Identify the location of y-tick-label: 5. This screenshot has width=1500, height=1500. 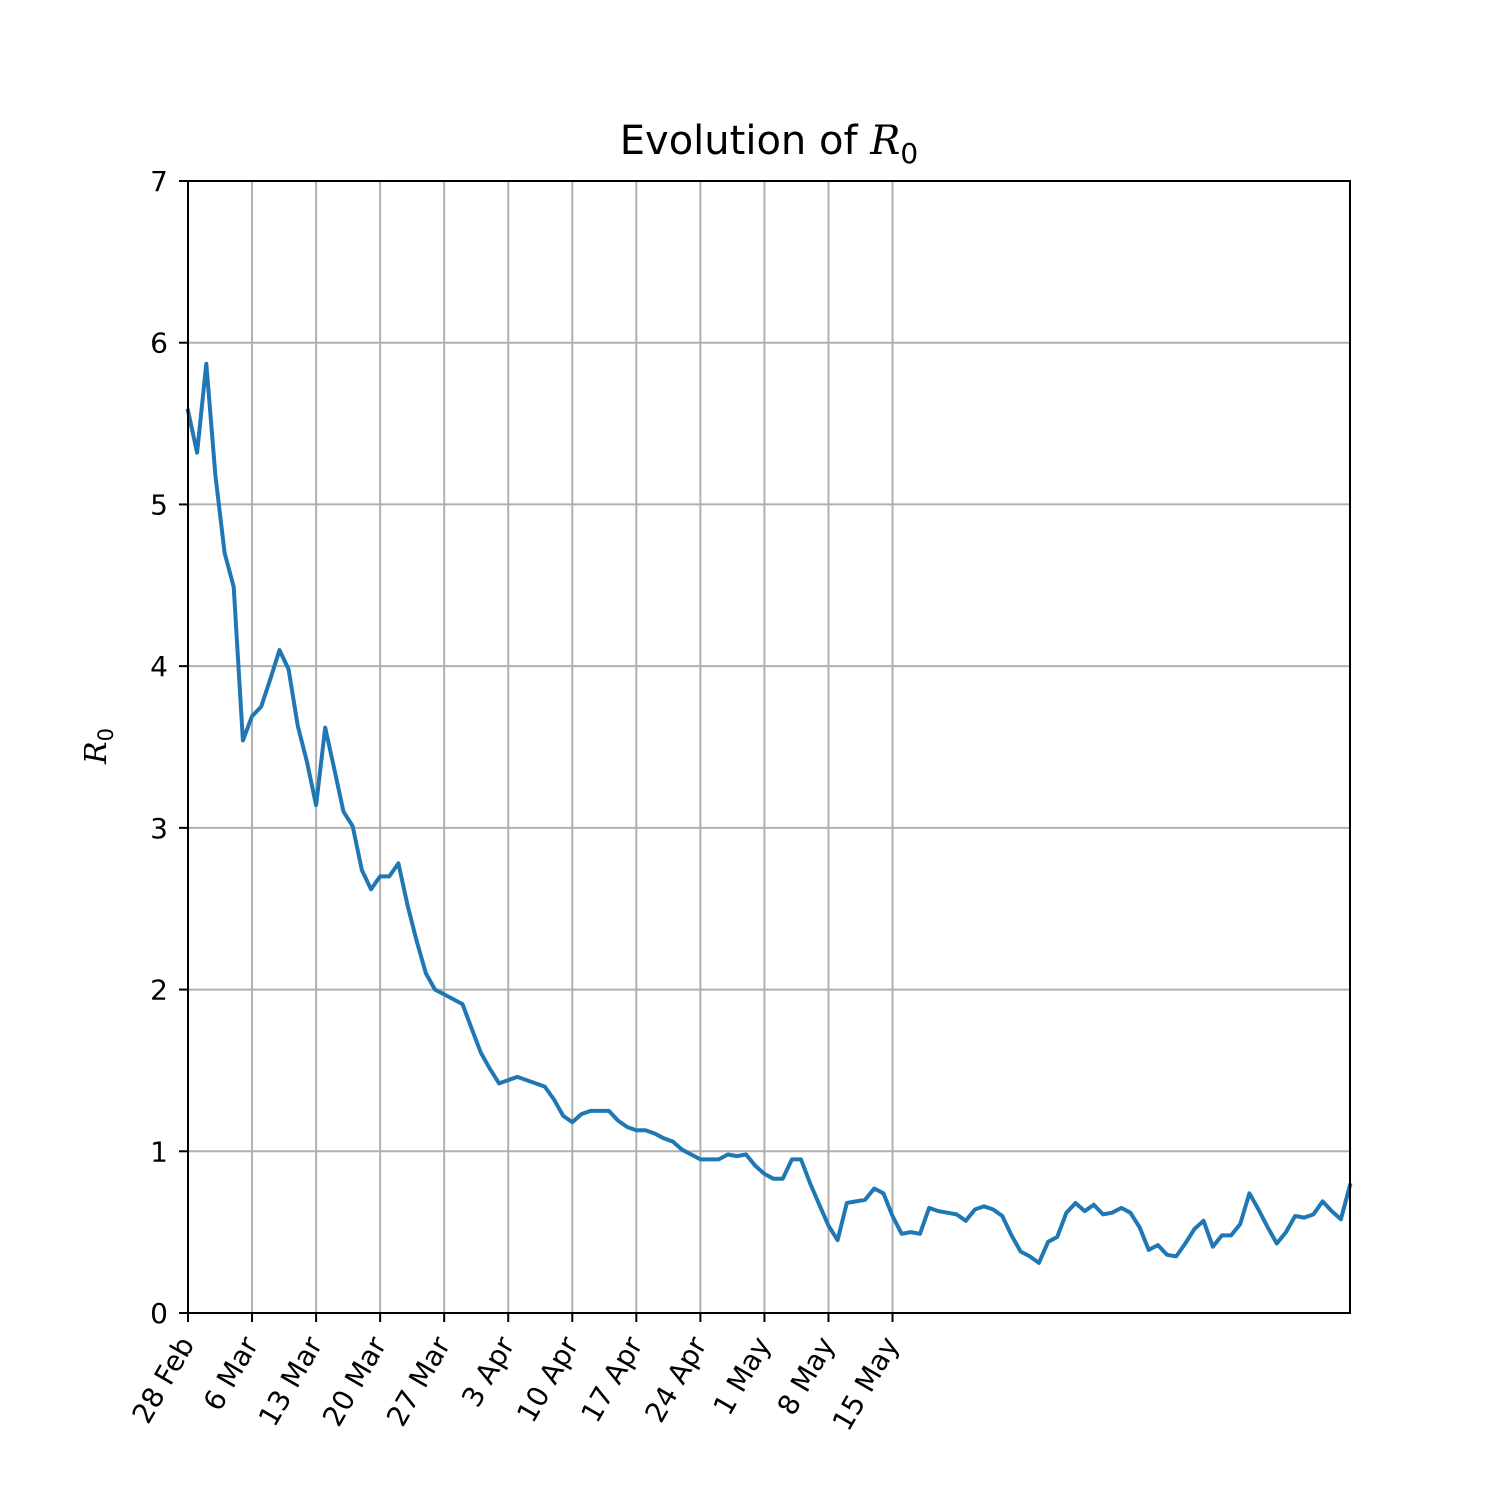
(159, 504).